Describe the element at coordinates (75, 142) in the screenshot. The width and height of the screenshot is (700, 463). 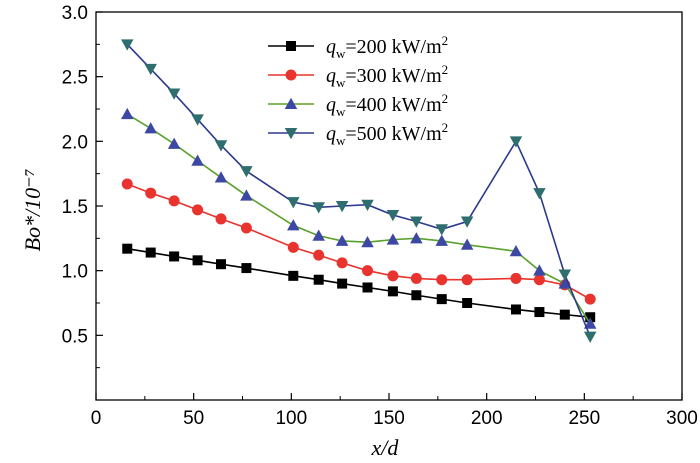
I see `y-tick-label: 2.0` at that location.